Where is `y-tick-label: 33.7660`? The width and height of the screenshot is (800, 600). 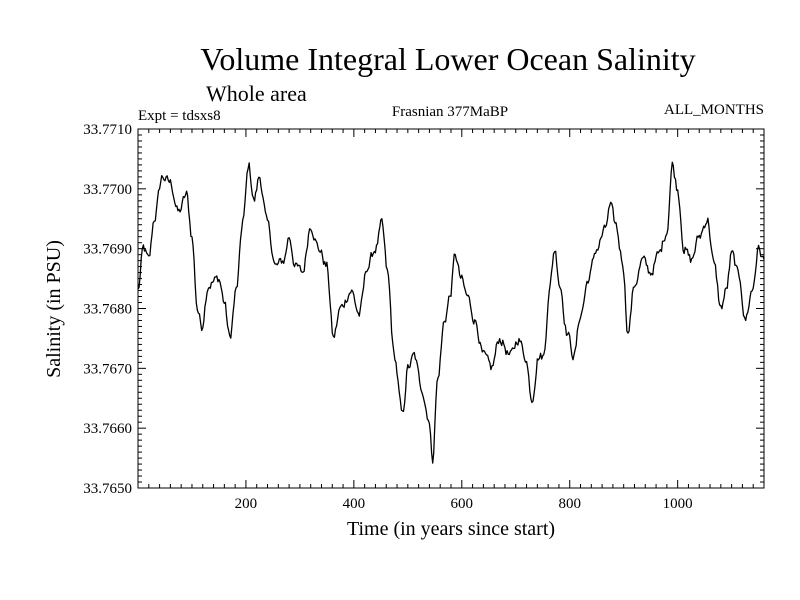 y-tick-label: 33.7660 is located at coordinates (107, 429).